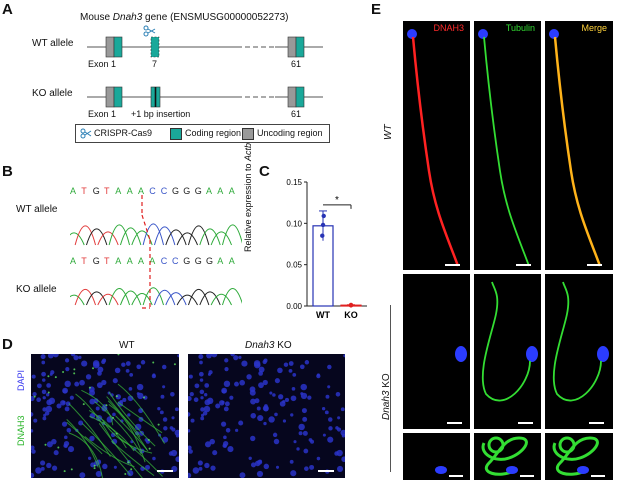  What do you see at coordinates (577, 151) in the screenshot?
I see `flagellum` at bounding box center [577, 151].